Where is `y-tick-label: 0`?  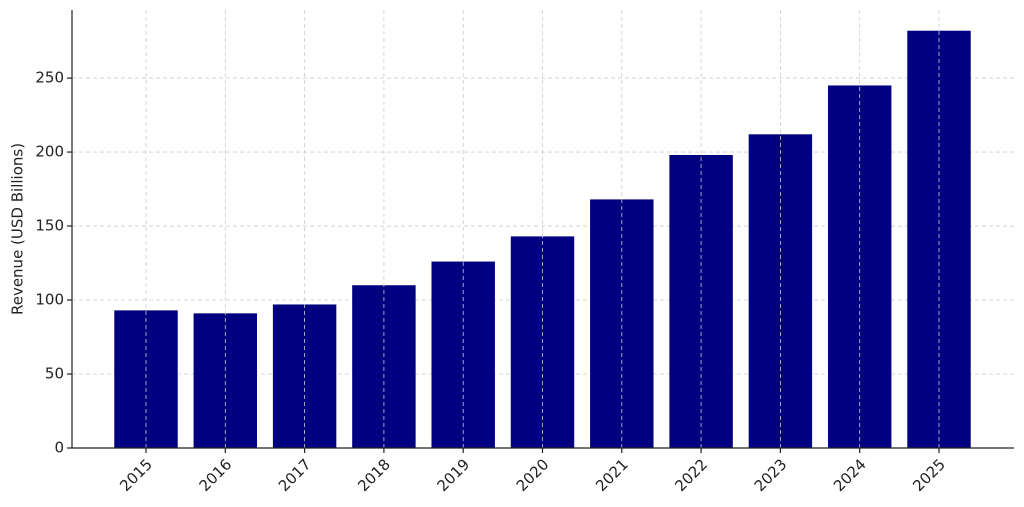 y-tick-label: 0 is located at coordinates (59, 448).